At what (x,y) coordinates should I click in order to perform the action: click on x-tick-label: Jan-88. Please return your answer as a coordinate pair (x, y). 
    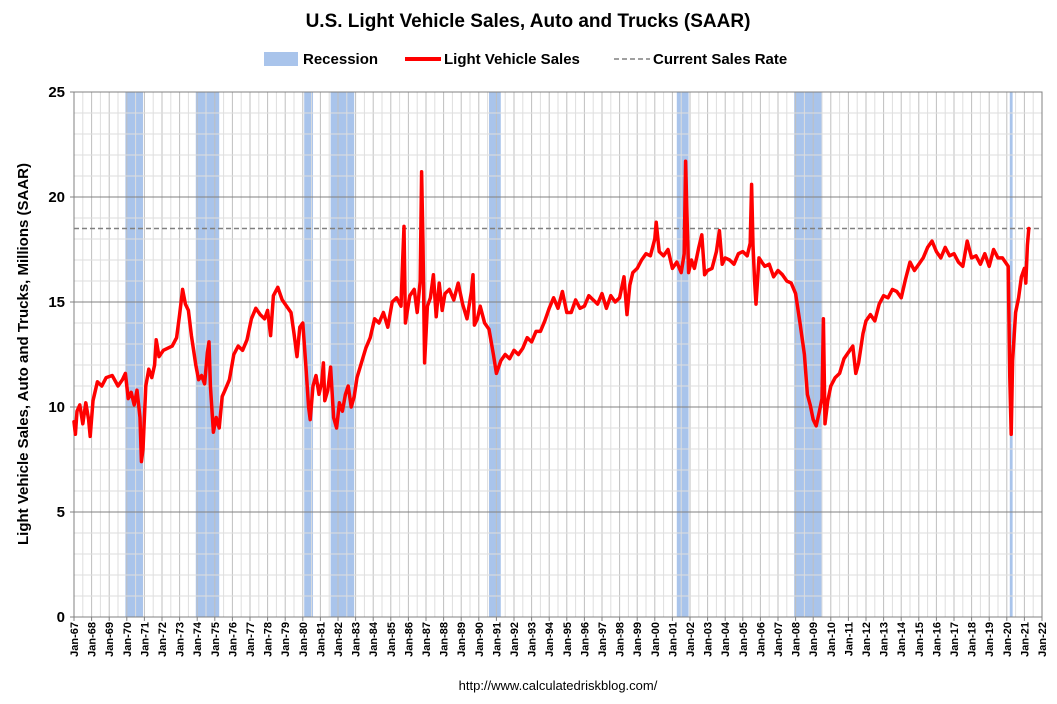
    Looking at the image, I should click on (445, 639).